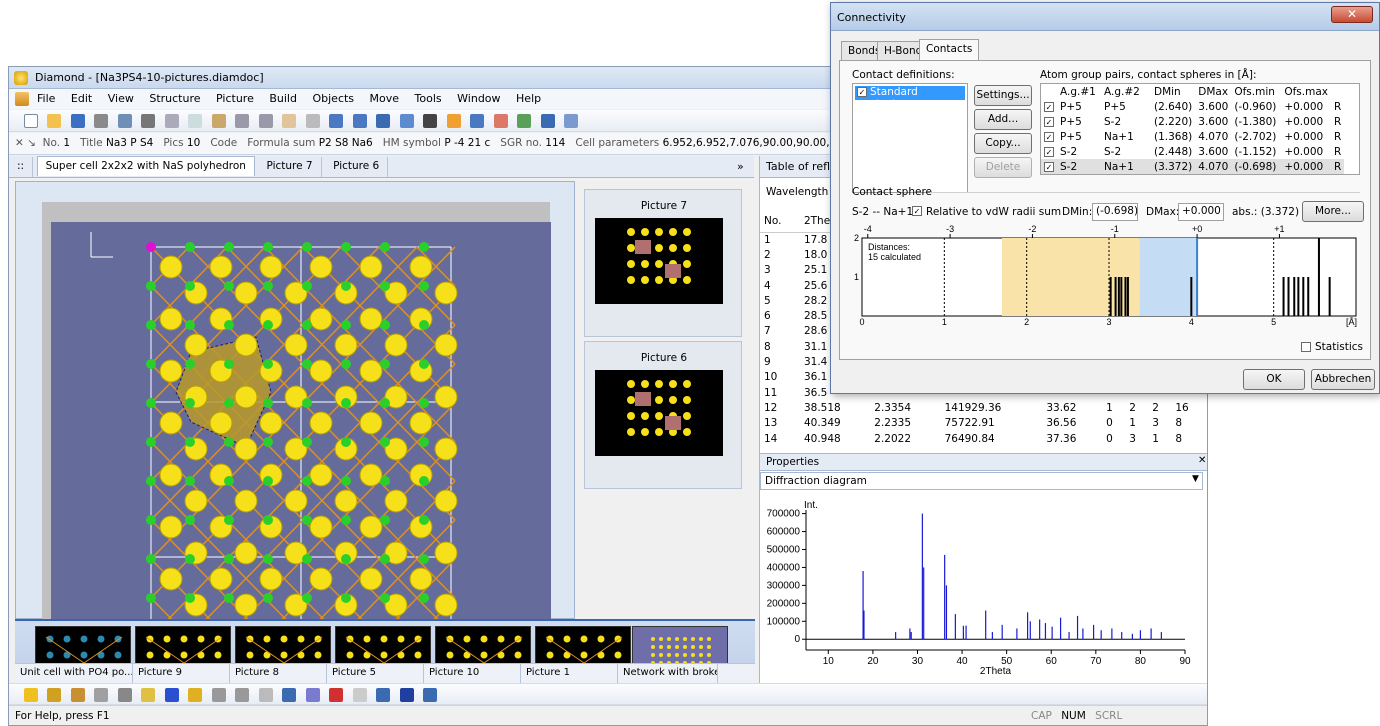 The width and height of the screenshot is (1380, 726). Describe the element at coordinates (406, 121) in the screenshot. I see `window-icon` at that location.